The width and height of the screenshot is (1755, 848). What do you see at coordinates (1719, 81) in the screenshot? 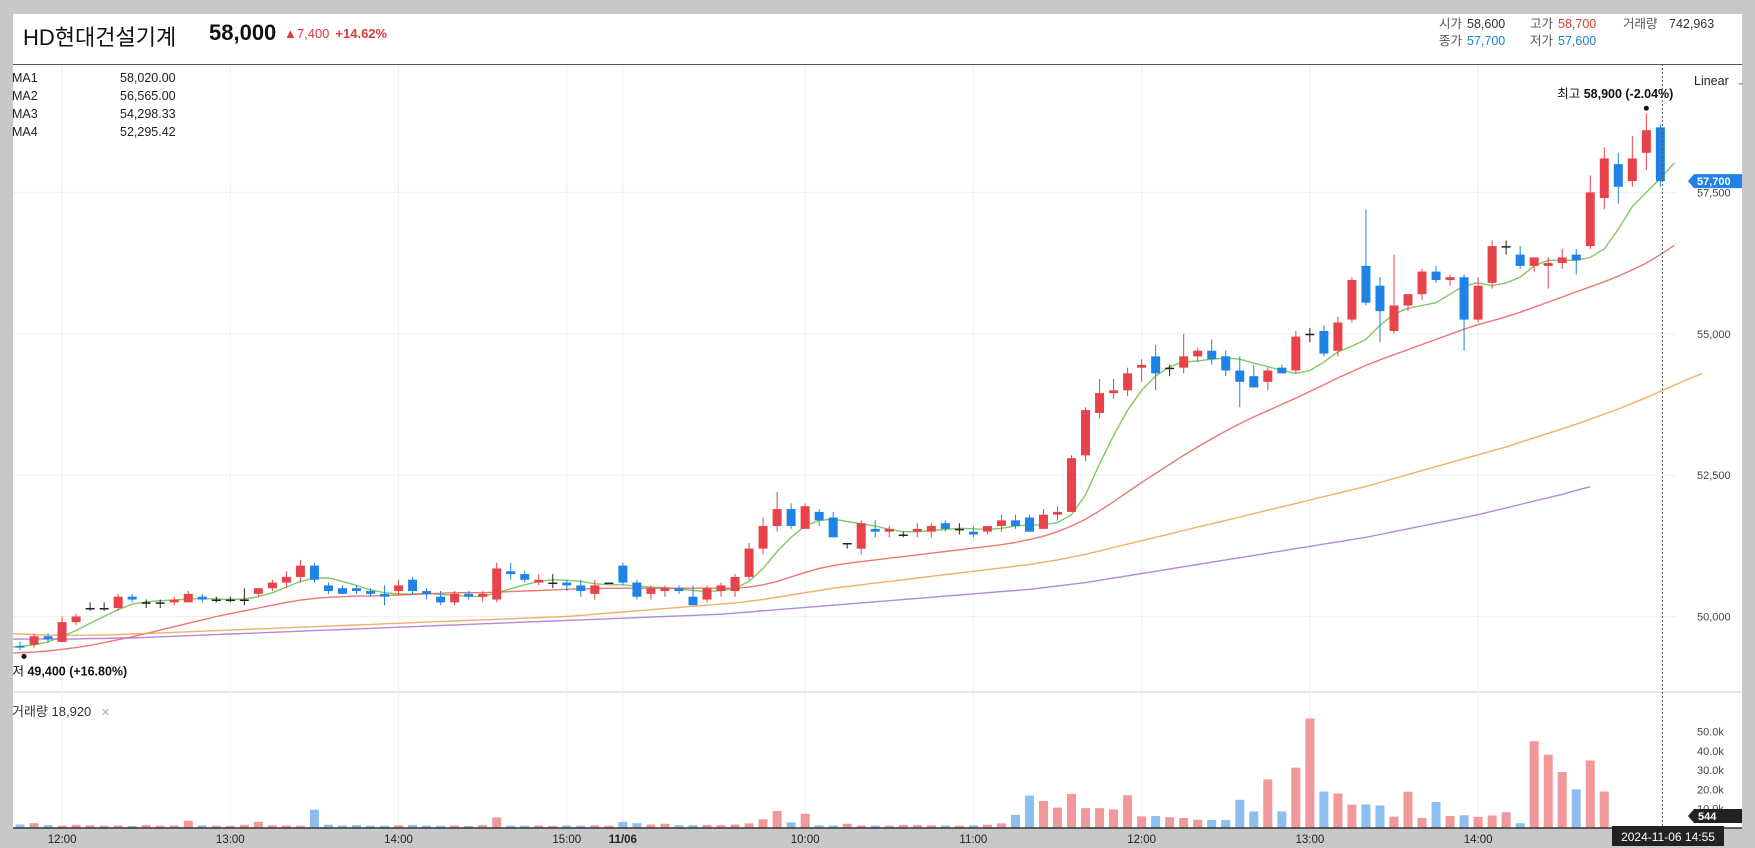
I see `scale-mode-dropdown: Linear ⌄` at bounding box center [1719, 81].